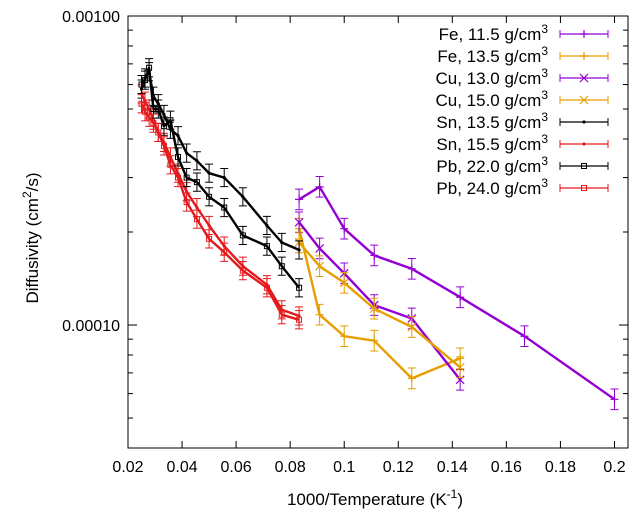 The height and width of the screenshot is (515, 641). What do you see at coordinates (290, 467) in the screenshot?
I see `x-tick-label: 0.08` at bounding box center [290, 467].